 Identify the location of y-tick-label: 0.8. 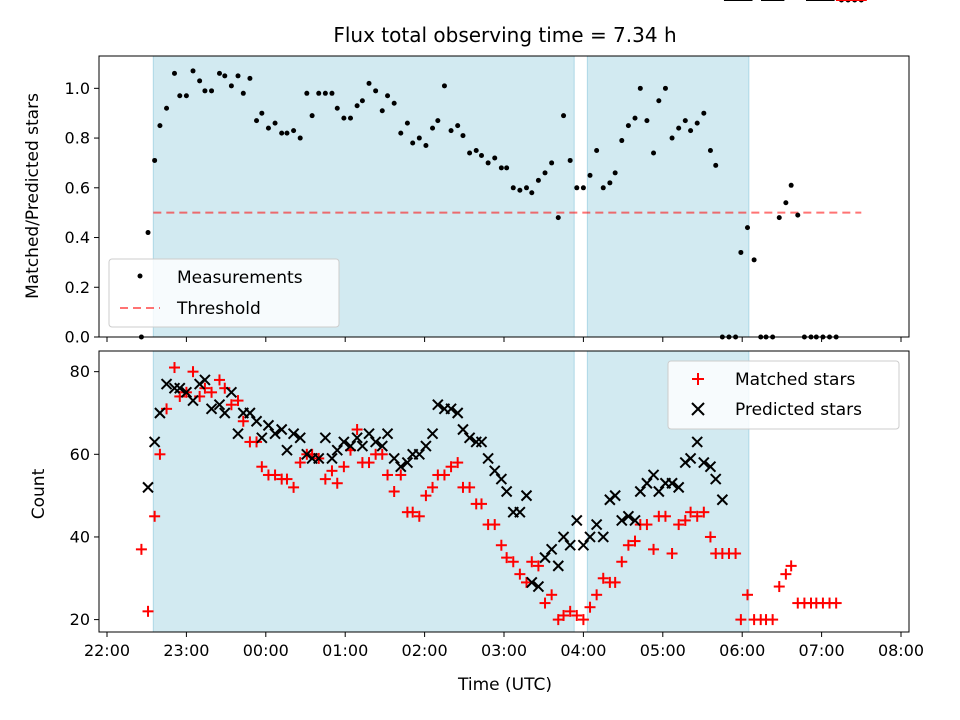
(77, 138).